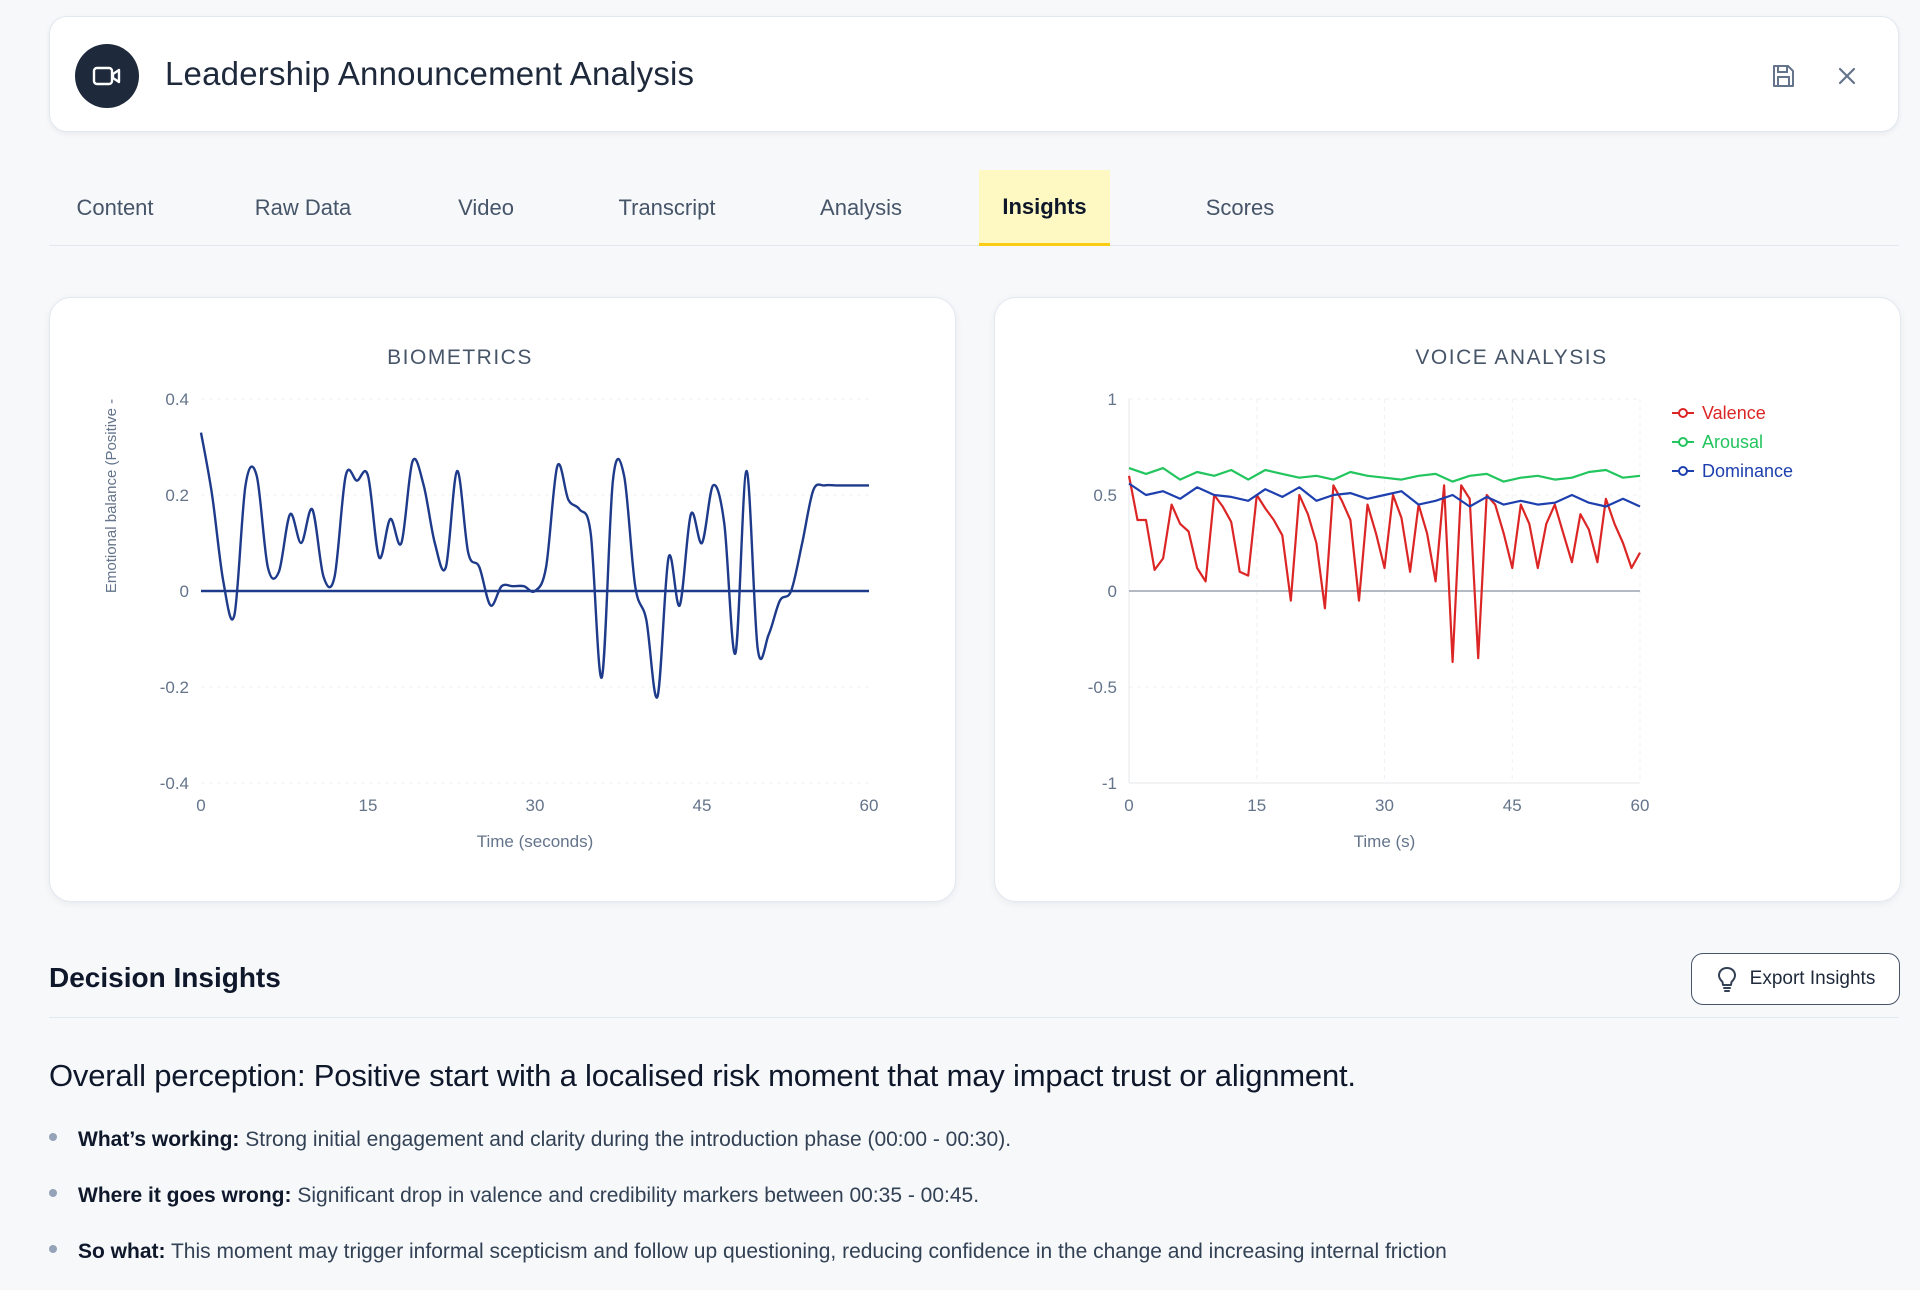 The height and width of the screenshot is (1290, 1920). What do you see at coordinates (1384, 475) in the screenshot?
I see `series-line-arousal` at bounding box center [1384, 475].